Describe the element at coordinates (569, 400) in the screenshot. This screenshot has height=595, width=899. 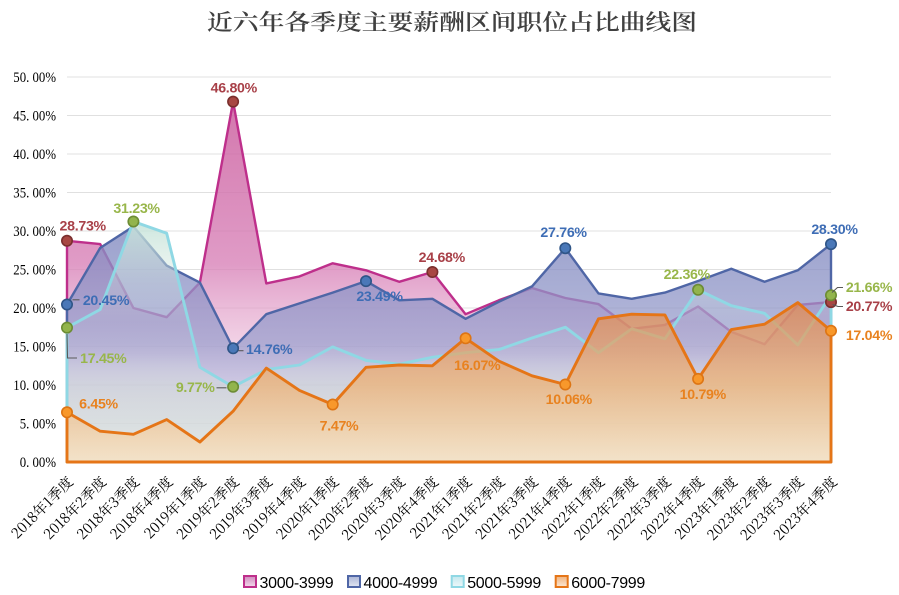
I see `svg-text: 10.06%` at that location.